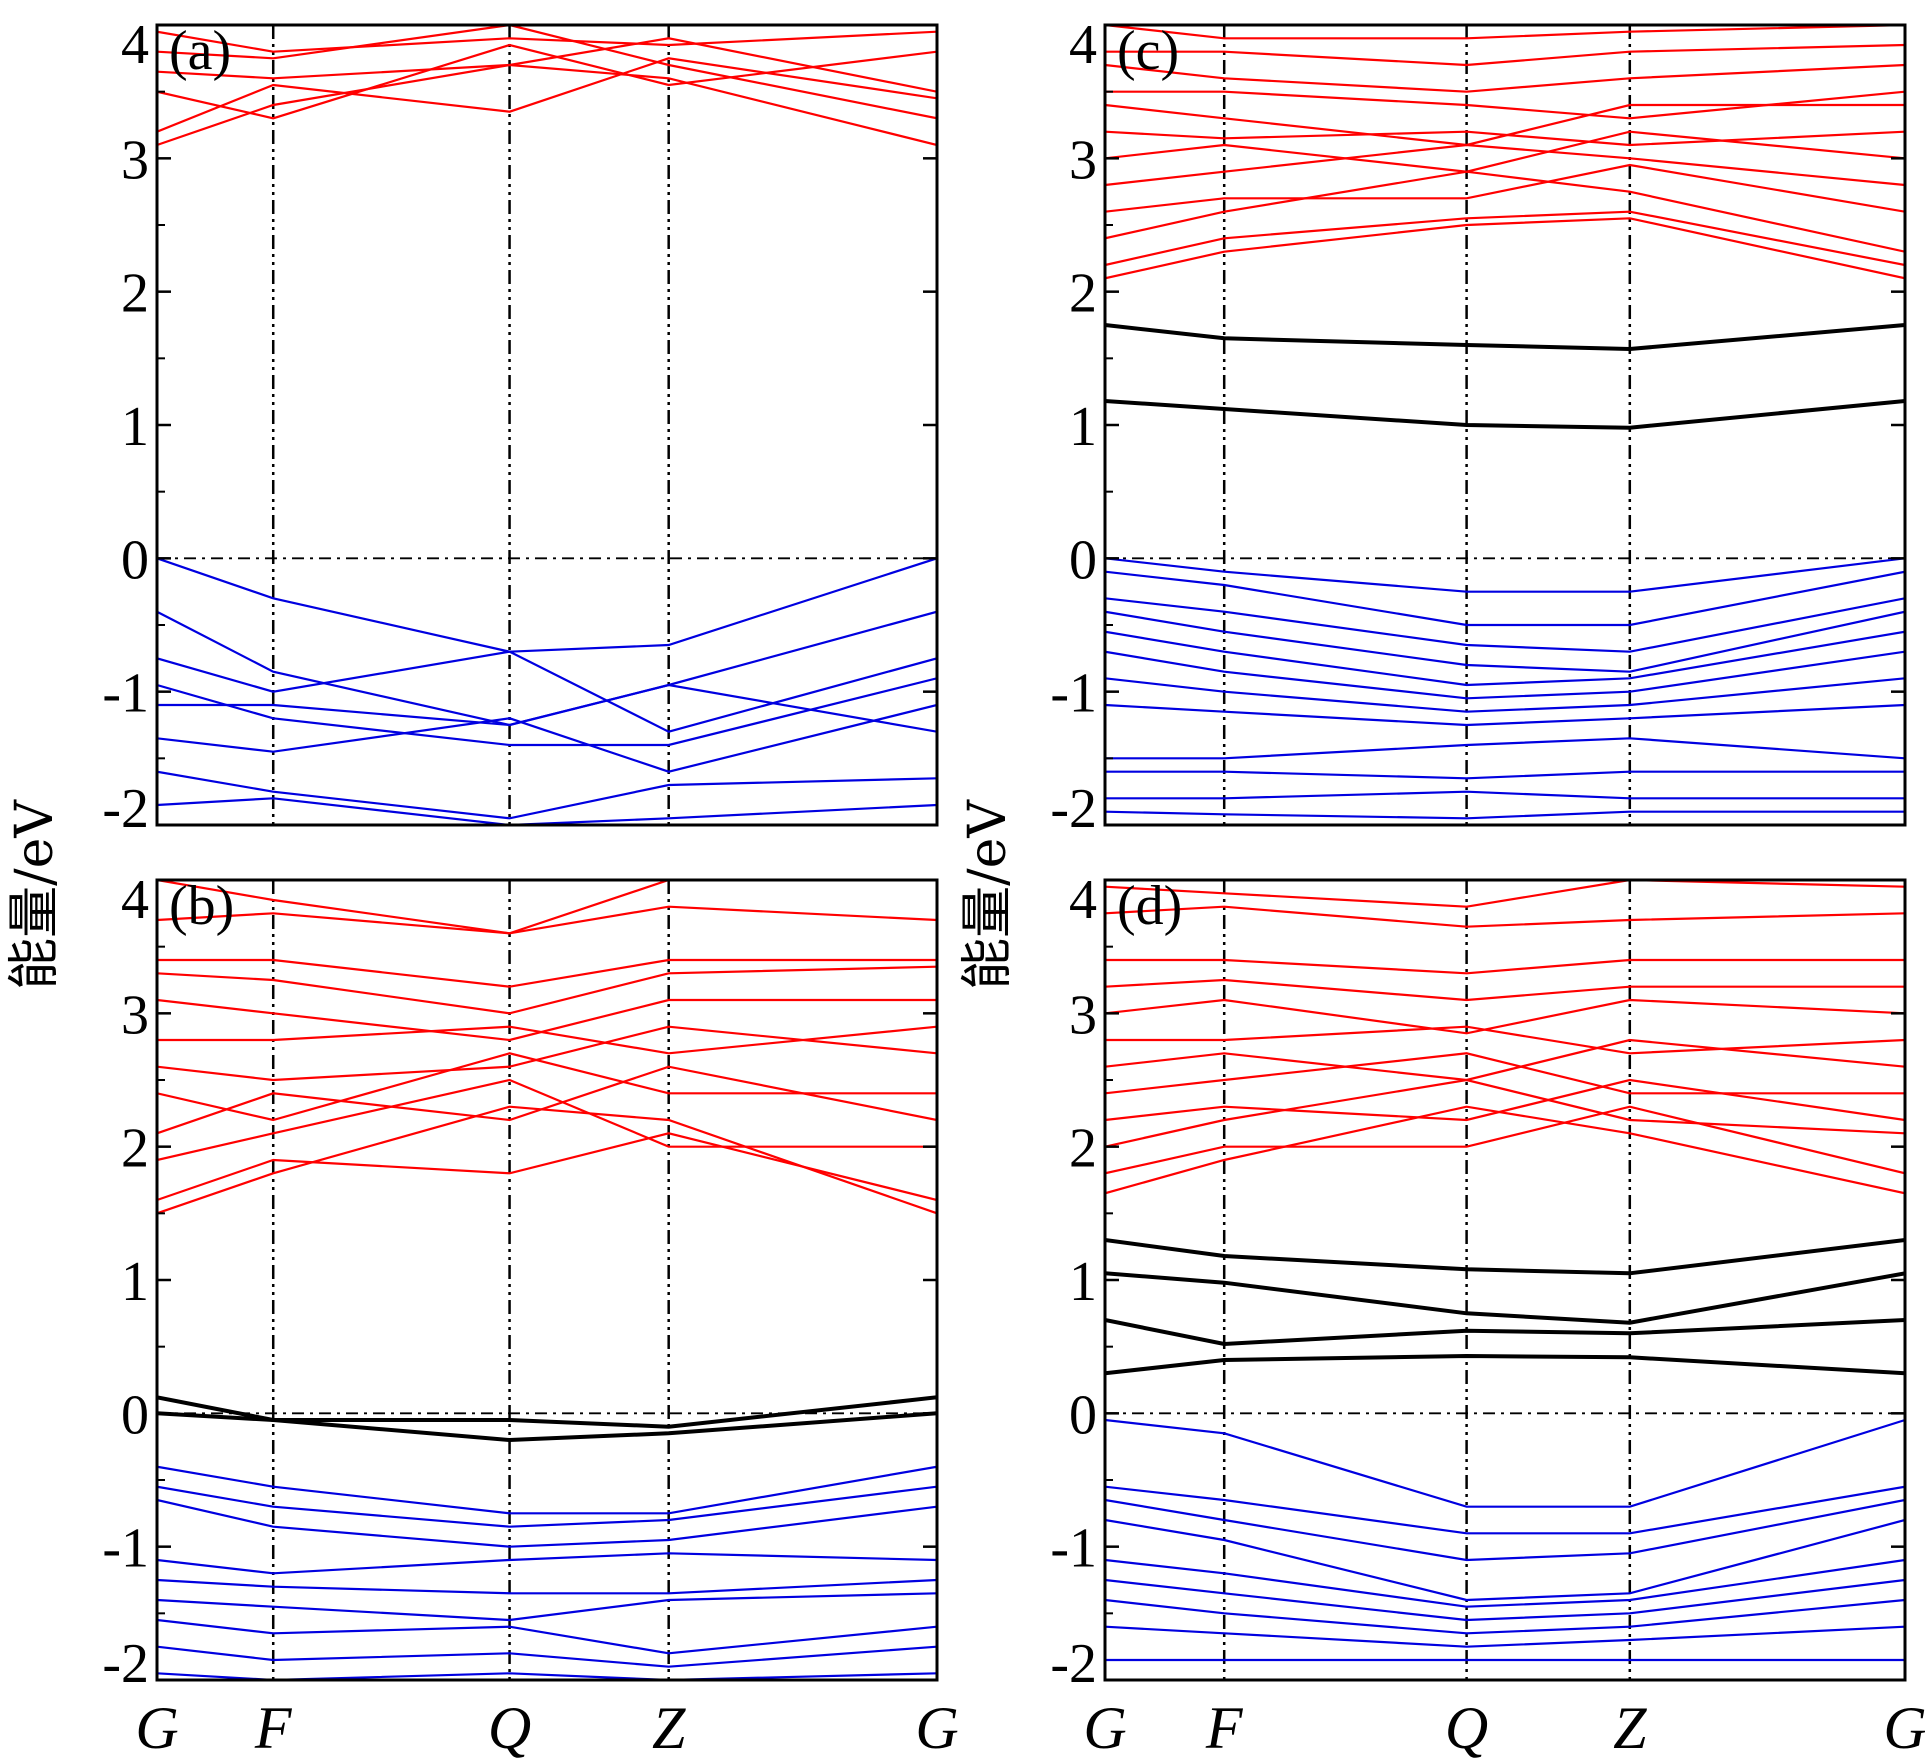 This screenshot has height=1760, width=1925. I want to click on kpoint-label-d-4: G, so click(1904, 1727).